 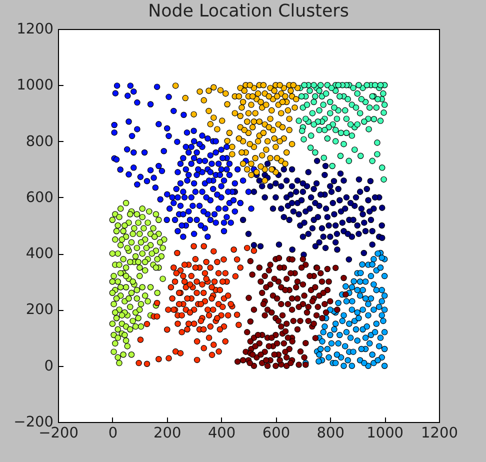 What do you see at coordinates (35, 30) in the screenshot?
I see `y-tick-label: 1200` at bounding box center [35, 30].